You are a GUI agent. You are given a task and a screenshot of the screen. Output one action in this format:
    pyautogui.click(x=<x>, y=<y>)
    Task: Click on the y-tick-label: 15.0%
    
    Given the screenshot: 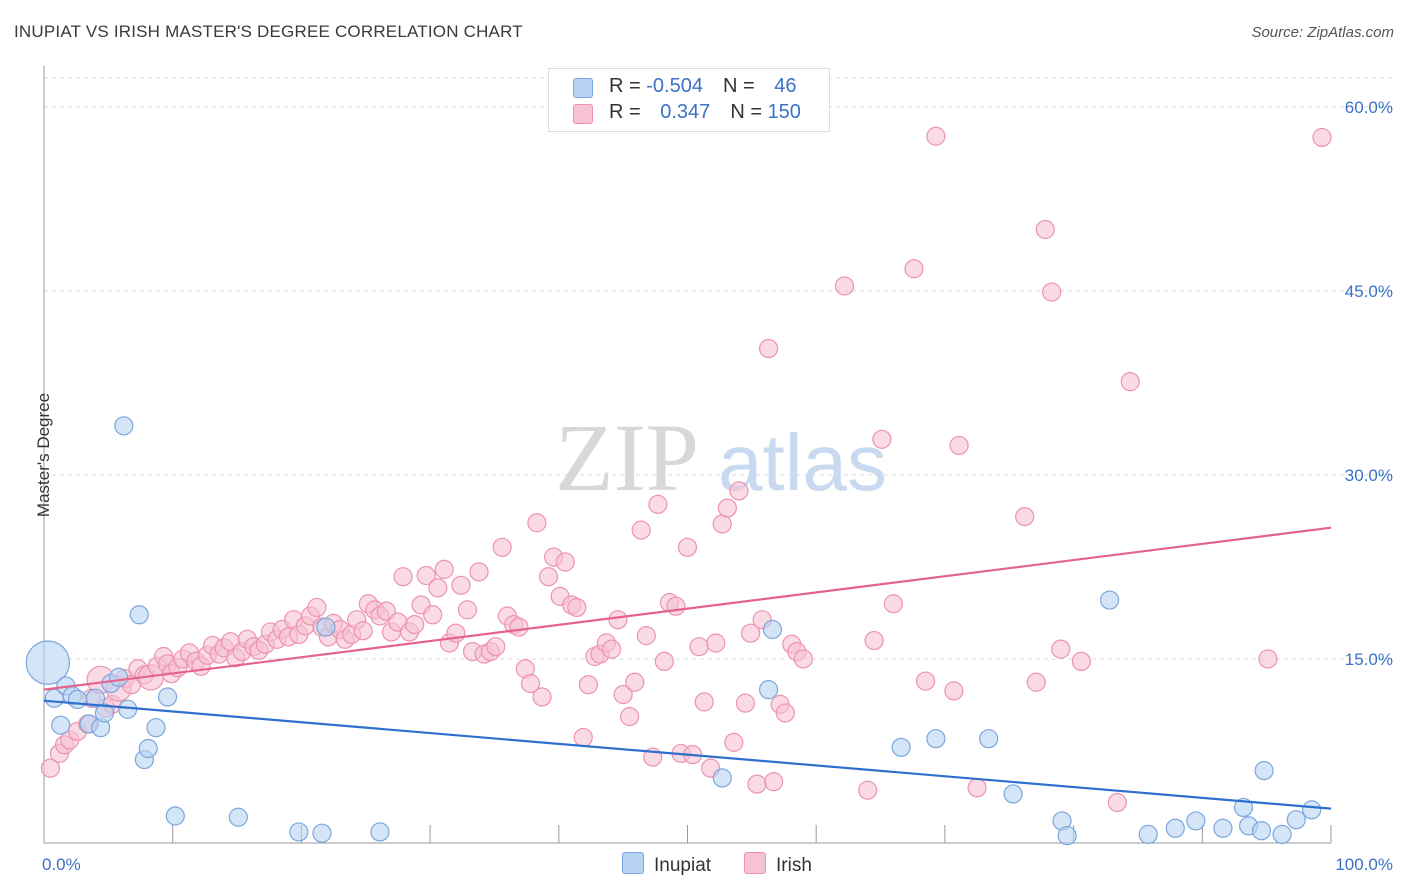 What is the action you would take?
    pyautogui.click(x=1369, y=659)
    